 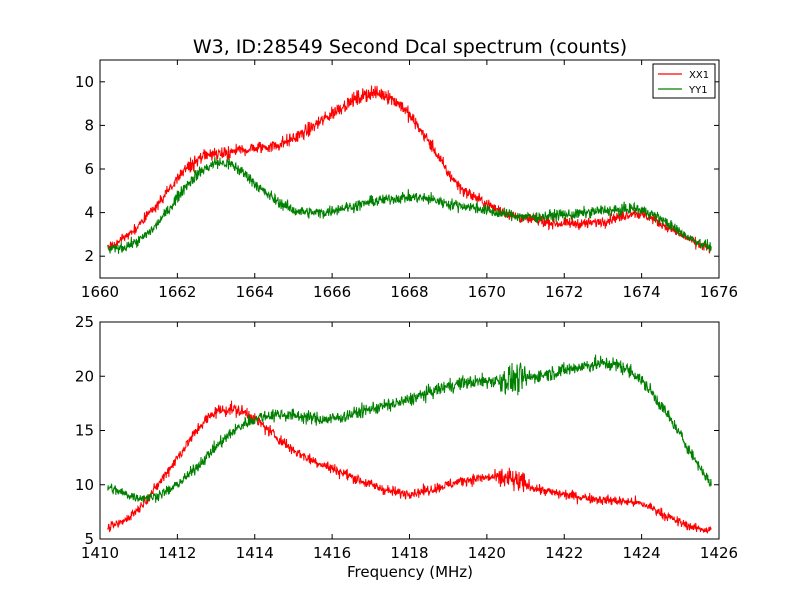 I want to click on legend-box, so click(x=684, y=81).